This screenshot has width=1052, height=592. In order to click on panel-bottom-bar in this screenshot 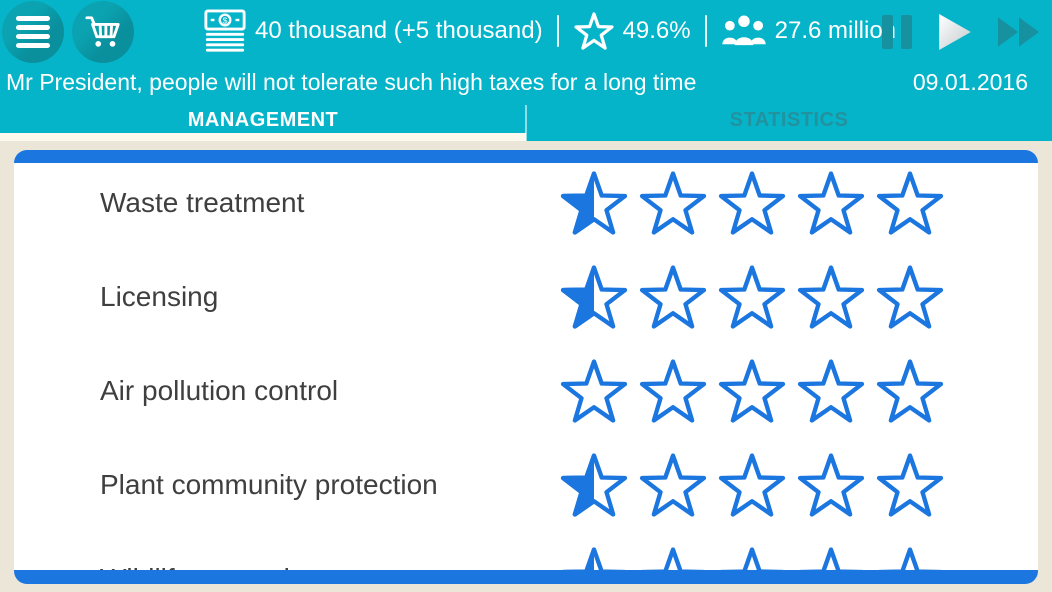, I will do `click(526, 577)`.